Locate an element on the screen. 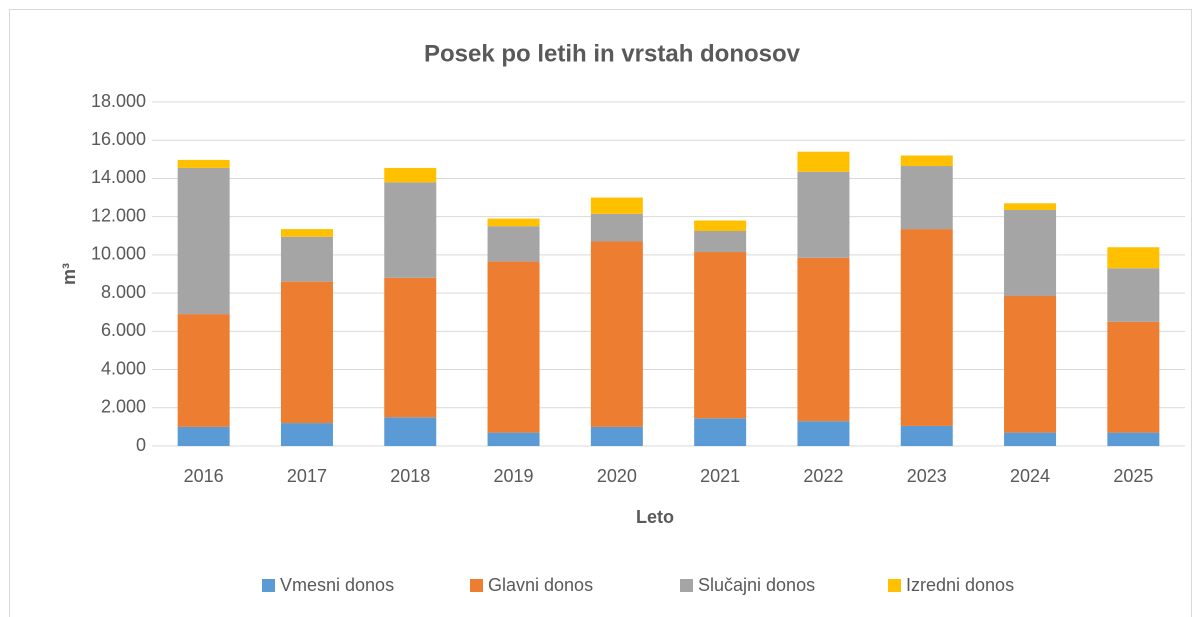 This screenshot has width=1202, height=617. y-tick-label: 6.000 is located at coordinates (123, 330).